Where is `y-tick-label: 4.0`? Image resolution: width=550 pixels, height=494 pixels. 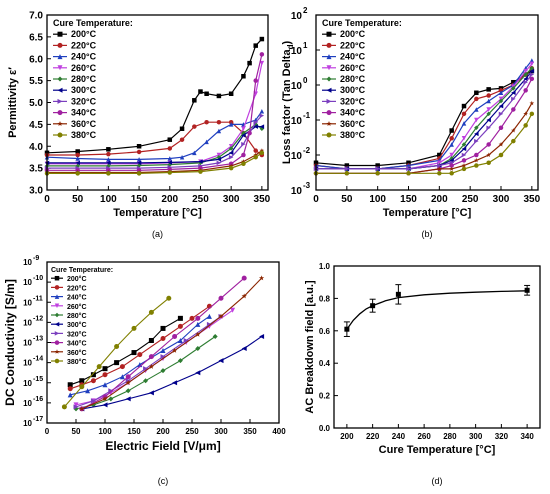 y-tick-label: 4.0 is located at coordinates (36, 147).